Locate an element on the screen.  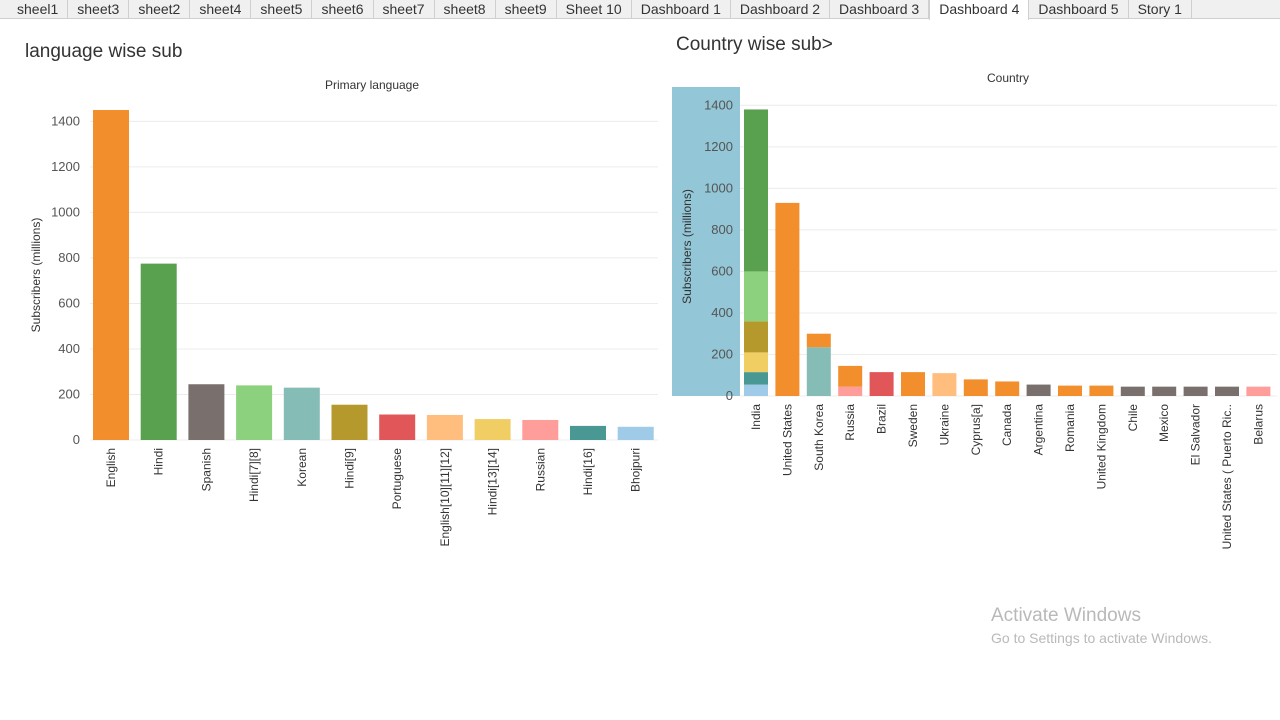
x-tick-label: Romania is located at coordinates (1070, 428).